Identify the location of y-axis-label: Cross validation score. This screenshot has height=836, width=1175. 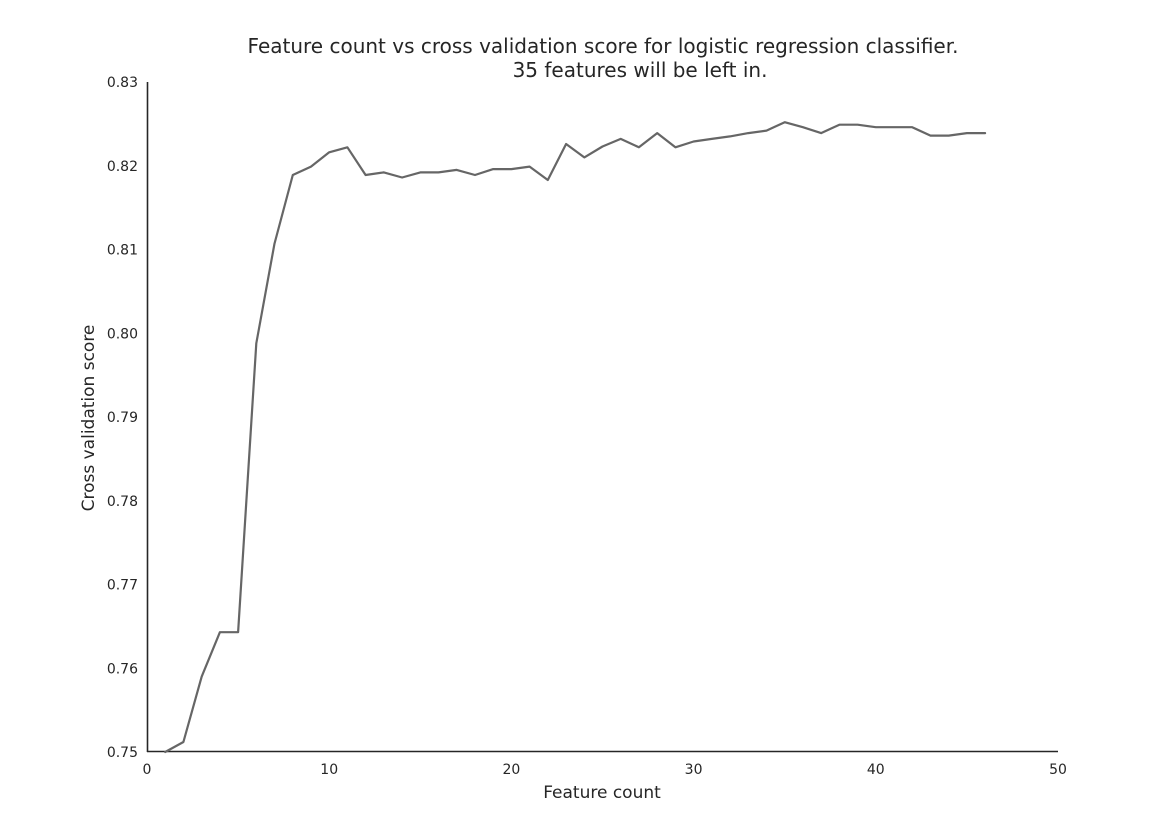
(89, 418).